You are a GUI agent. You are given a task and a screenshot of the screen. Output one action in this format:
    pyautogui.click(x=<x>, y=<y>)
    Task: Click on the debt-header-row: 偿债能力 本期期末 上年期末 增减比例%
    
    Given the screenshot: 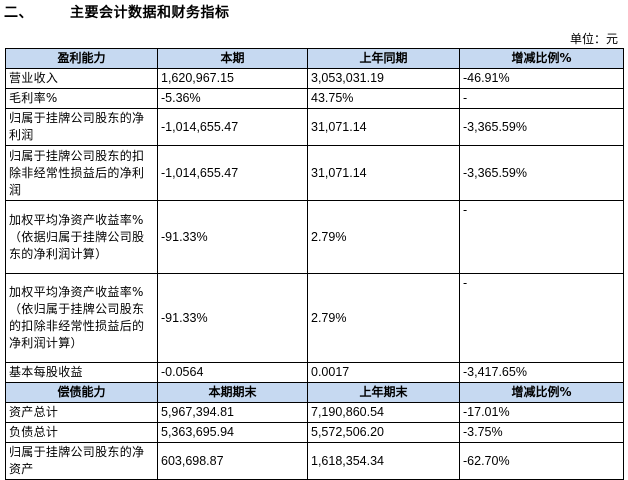 What is the action you would take?
    pyautogui.click(x=314, y=392)
    